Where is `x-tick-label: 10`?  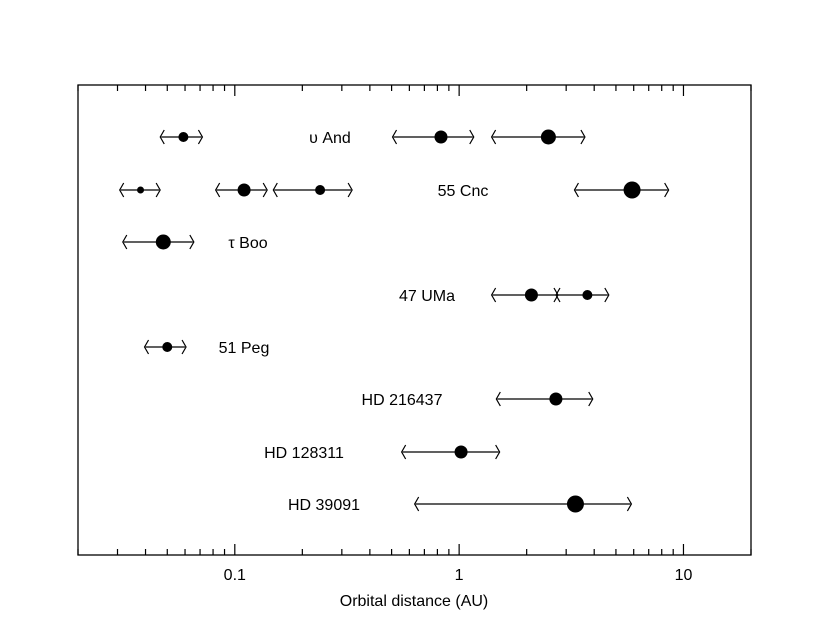 x-tick-label: 10 is located at coordinates (684, 575).